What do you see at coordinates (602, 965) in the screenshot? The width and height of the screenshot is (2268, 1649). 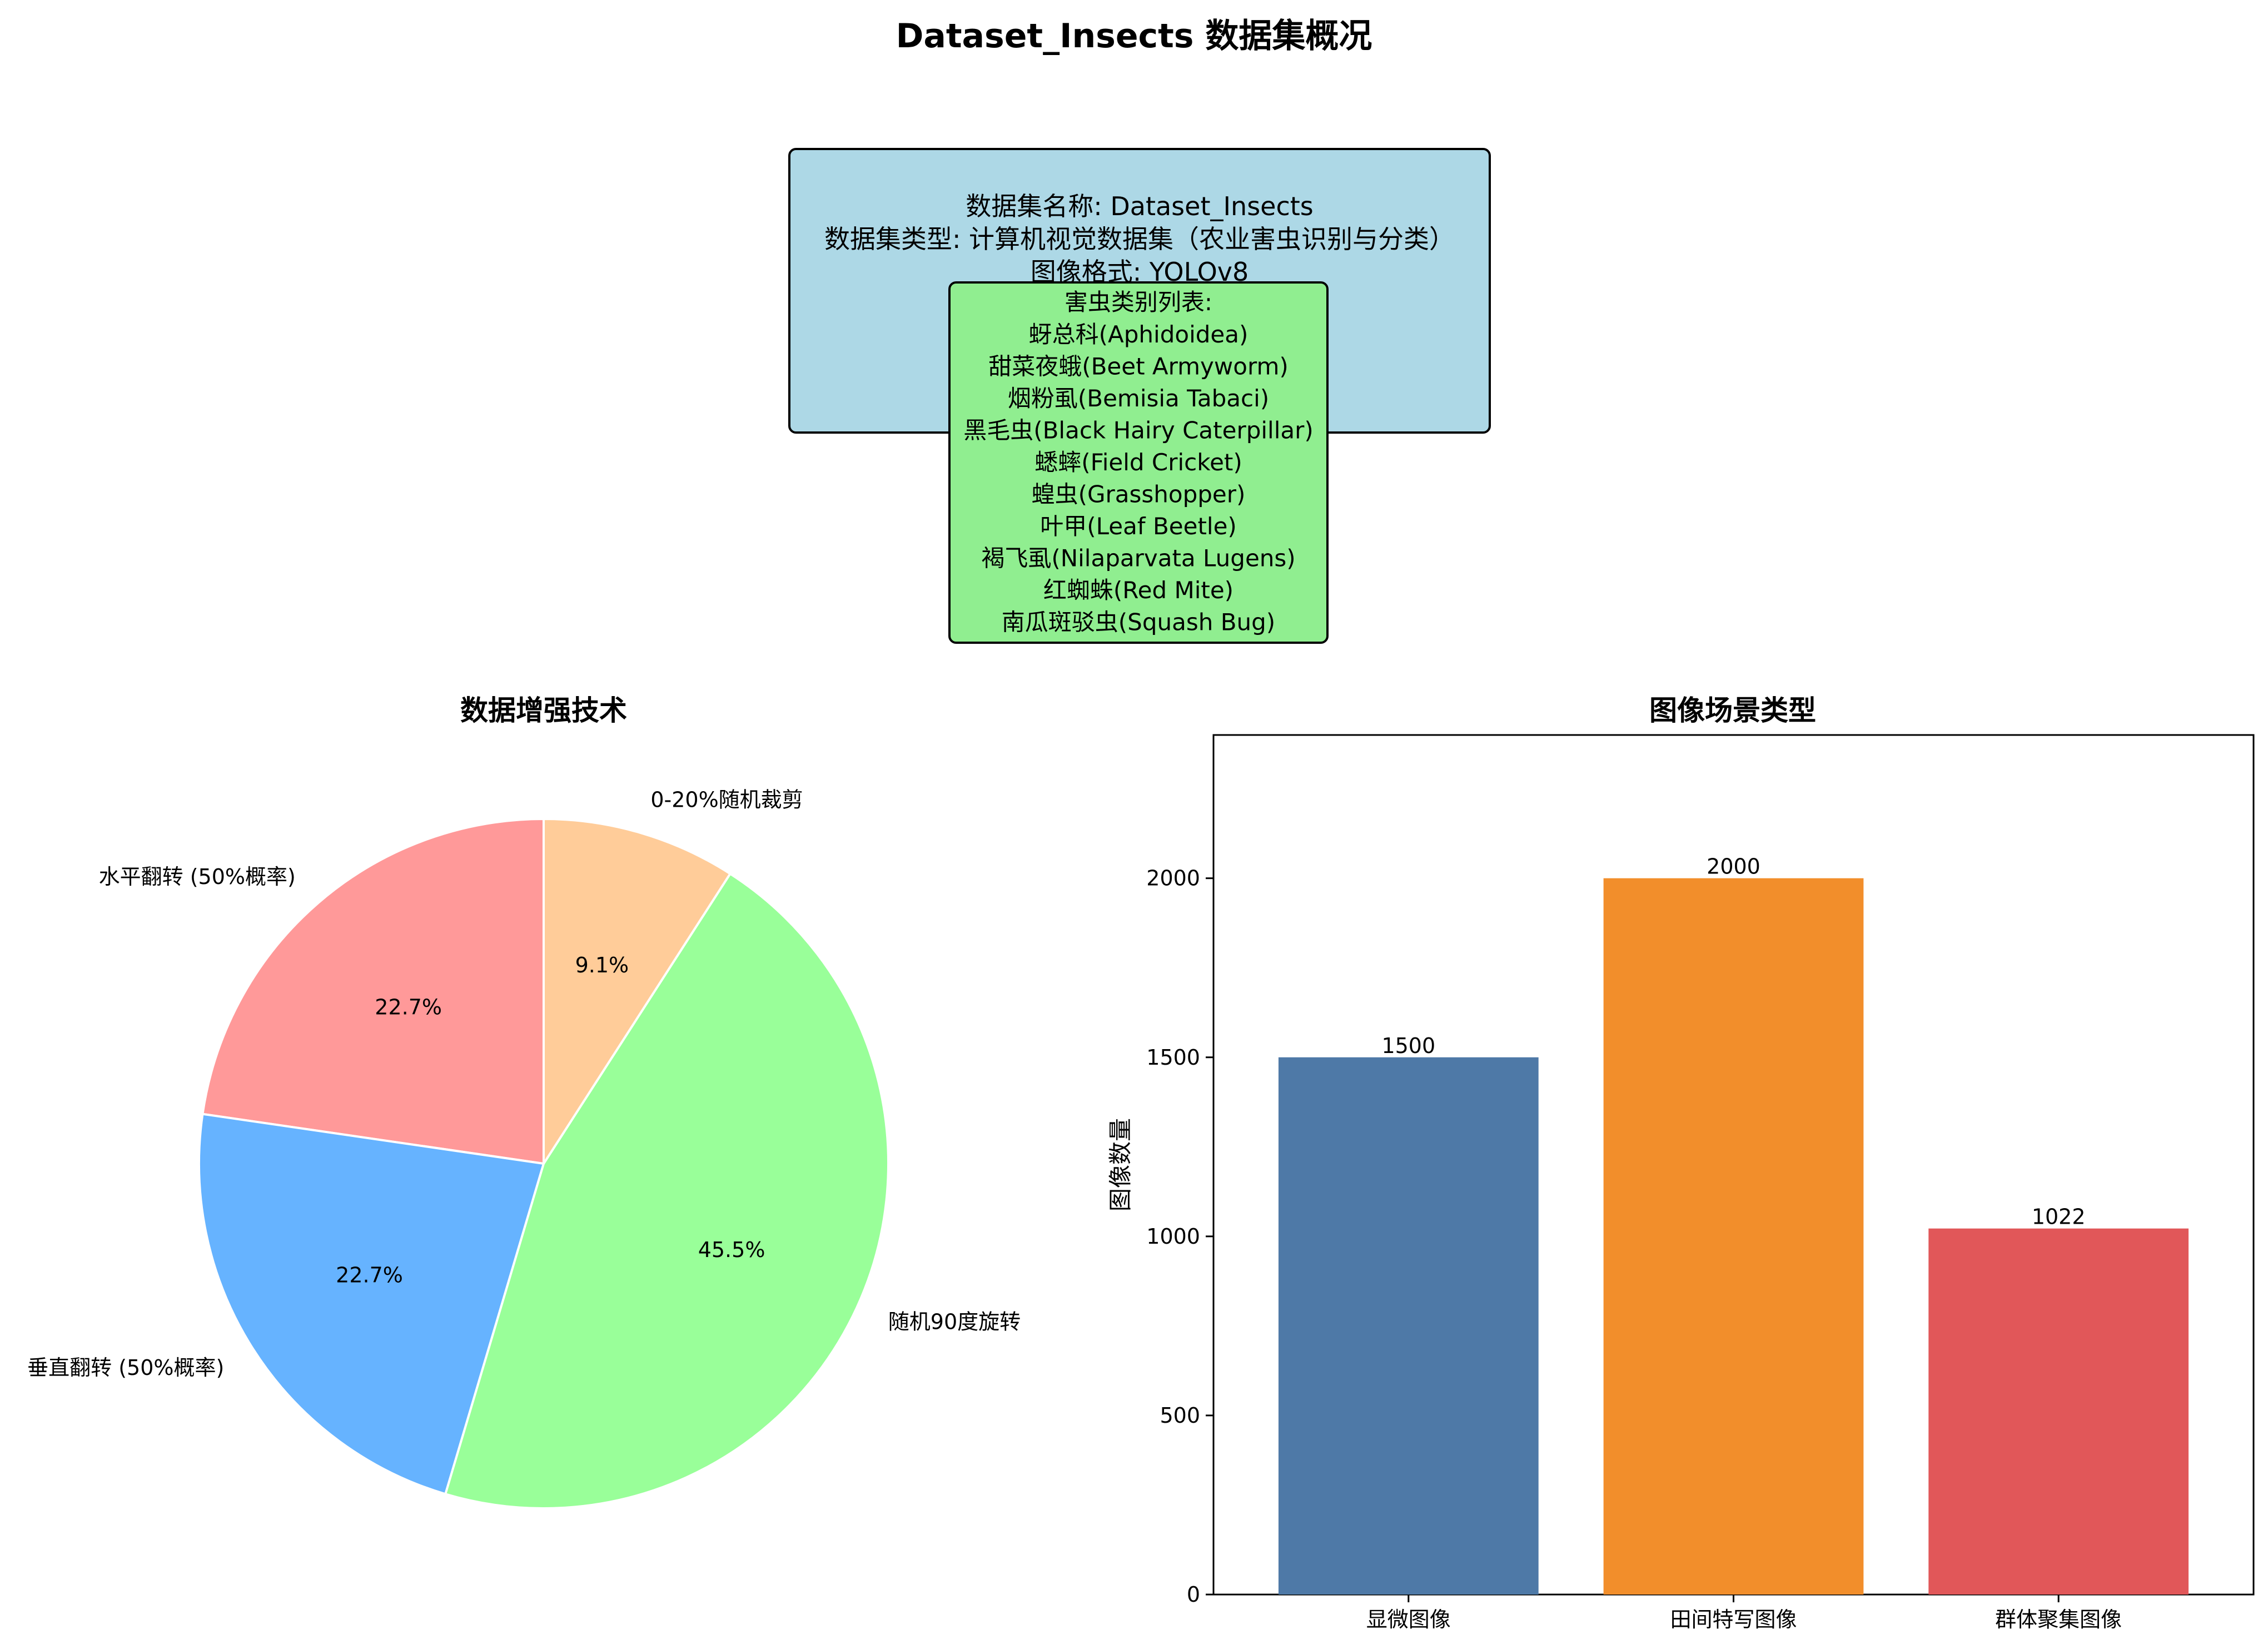 I see `pie-percent-label: 9.1%` at bounding box center [602, 965].